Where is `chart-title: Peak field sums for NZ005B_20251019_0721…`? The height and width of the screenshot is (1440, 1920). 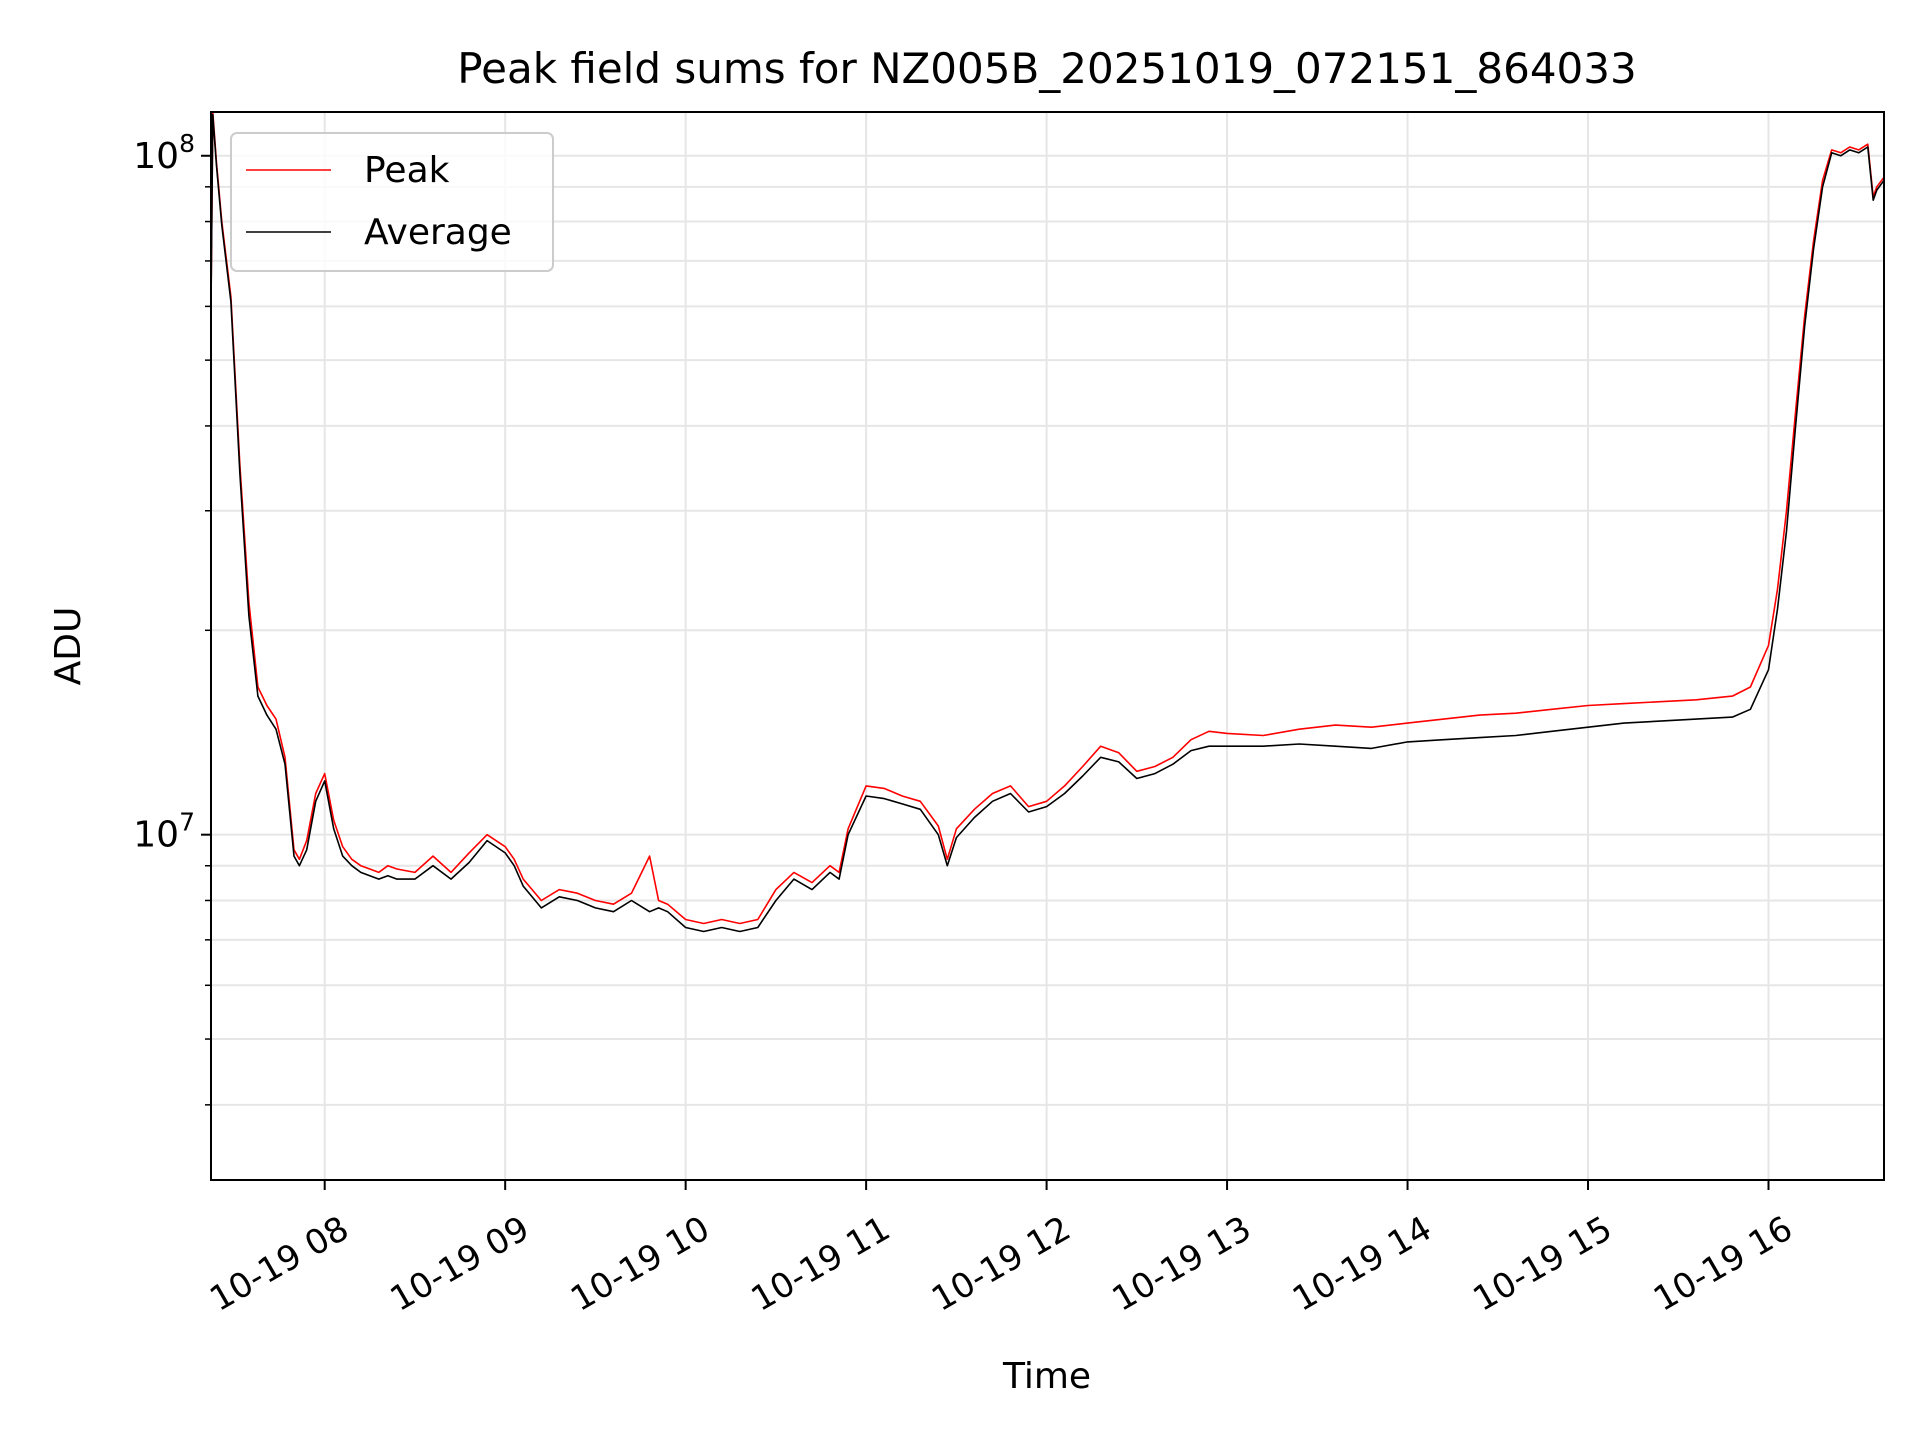
chart-title: Peak field sums for NZ005B_20251019_0721… is located at coordinates (1046, 68).